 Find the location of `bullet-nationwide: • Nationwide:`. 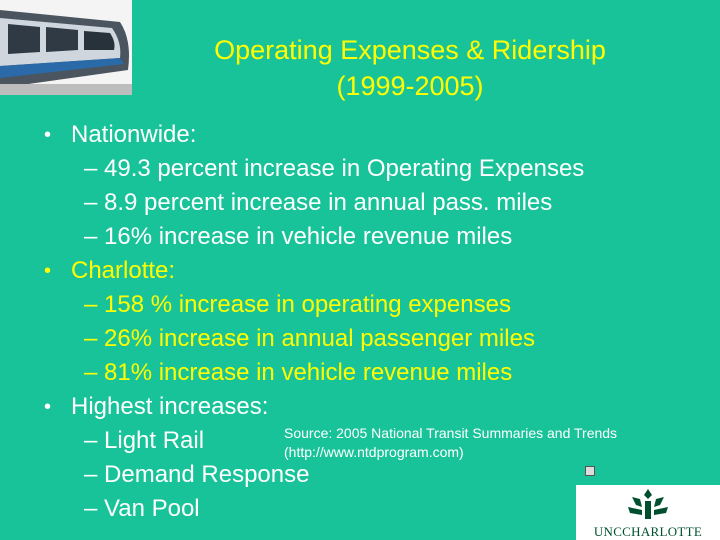

bullet-nationwide: • Nationwide: is located at coordinates (360, 135).